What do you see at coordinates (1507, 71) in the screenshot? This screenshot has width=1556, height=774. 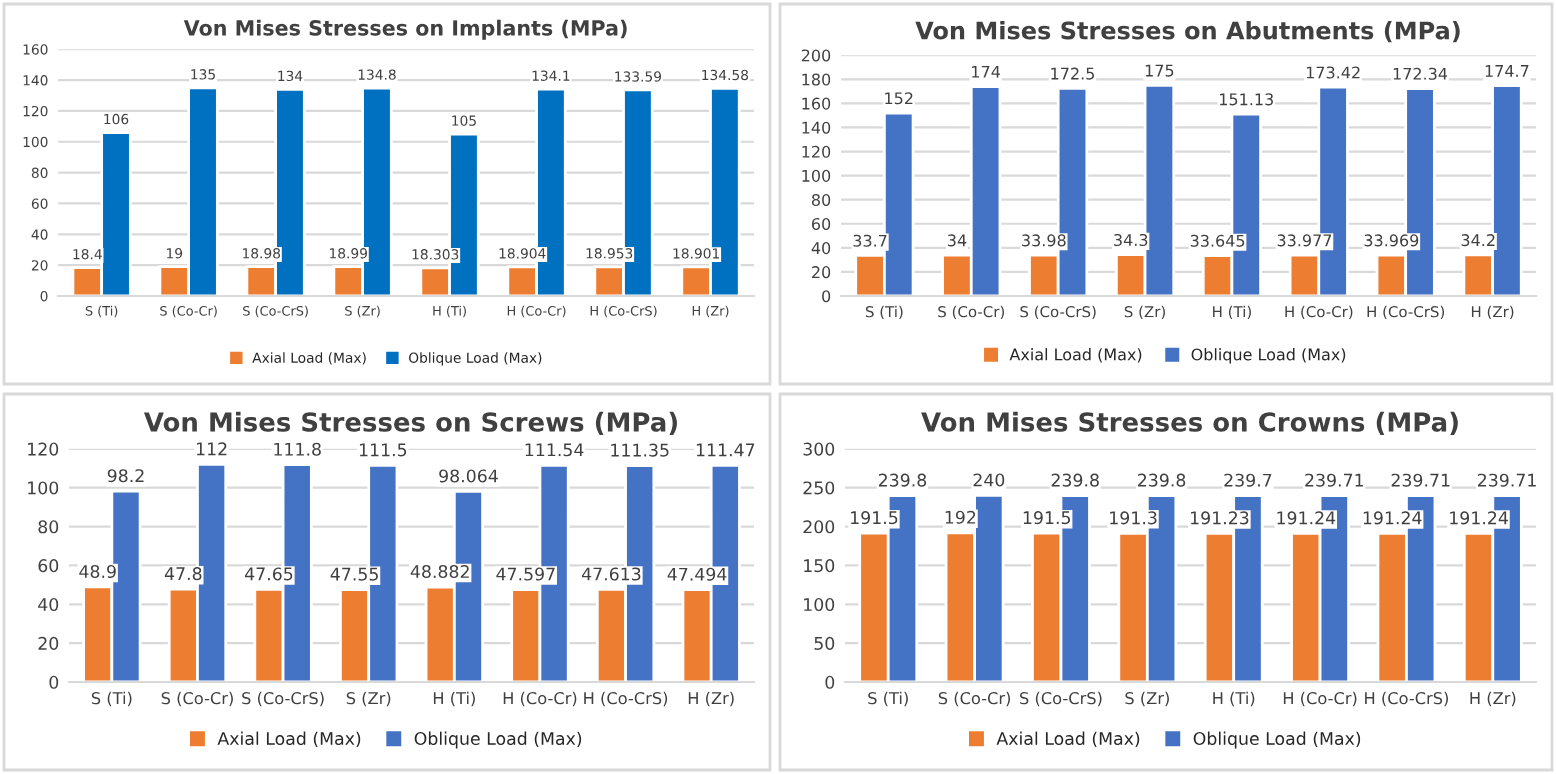 I see `data-label: 174.7` at bounding box center [1507, 71].